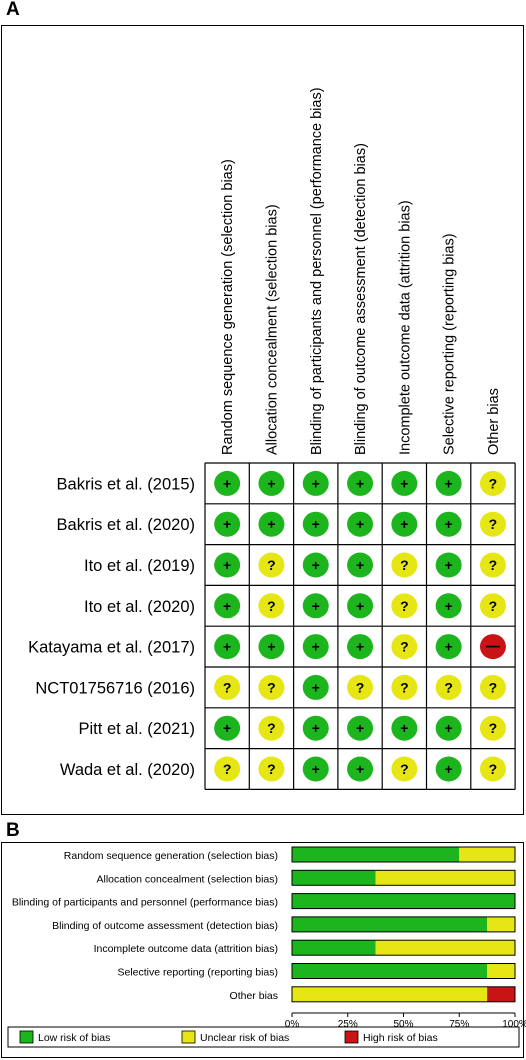  What do you see at coordinates (13, 10) in the screenshot?
I see `panel-a-label: A` at bounding box center [13, 10].